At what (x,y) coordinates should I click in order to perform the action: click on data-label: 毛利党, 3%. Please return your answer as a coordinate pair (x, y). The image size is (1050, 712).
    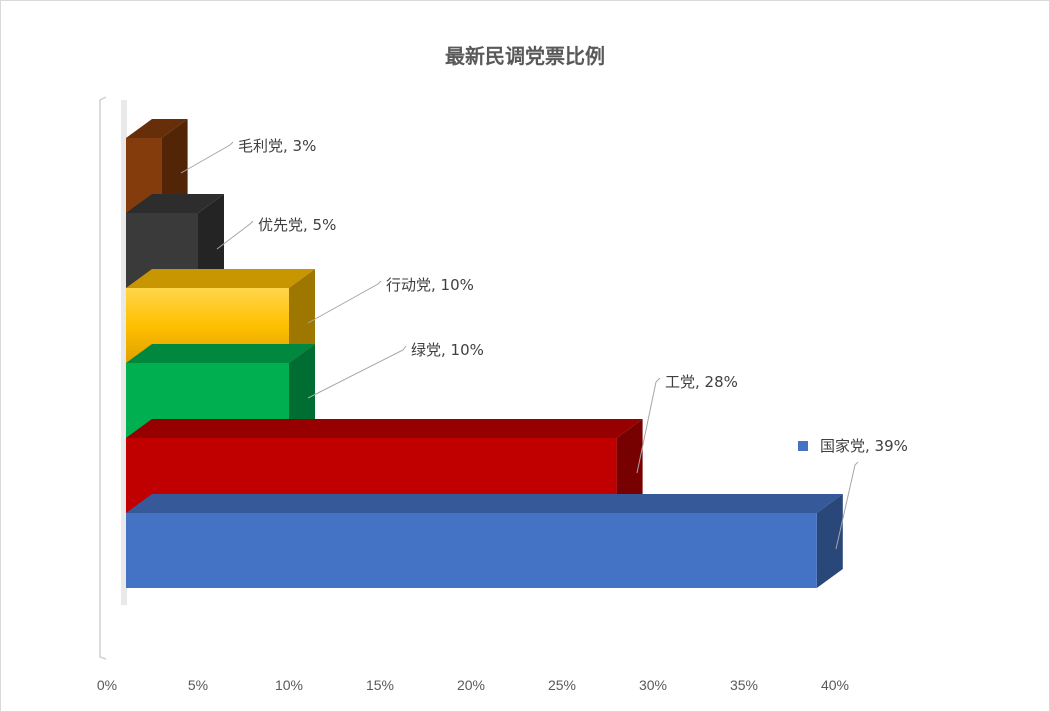
    Looking at the image, I should click on (277, 146).